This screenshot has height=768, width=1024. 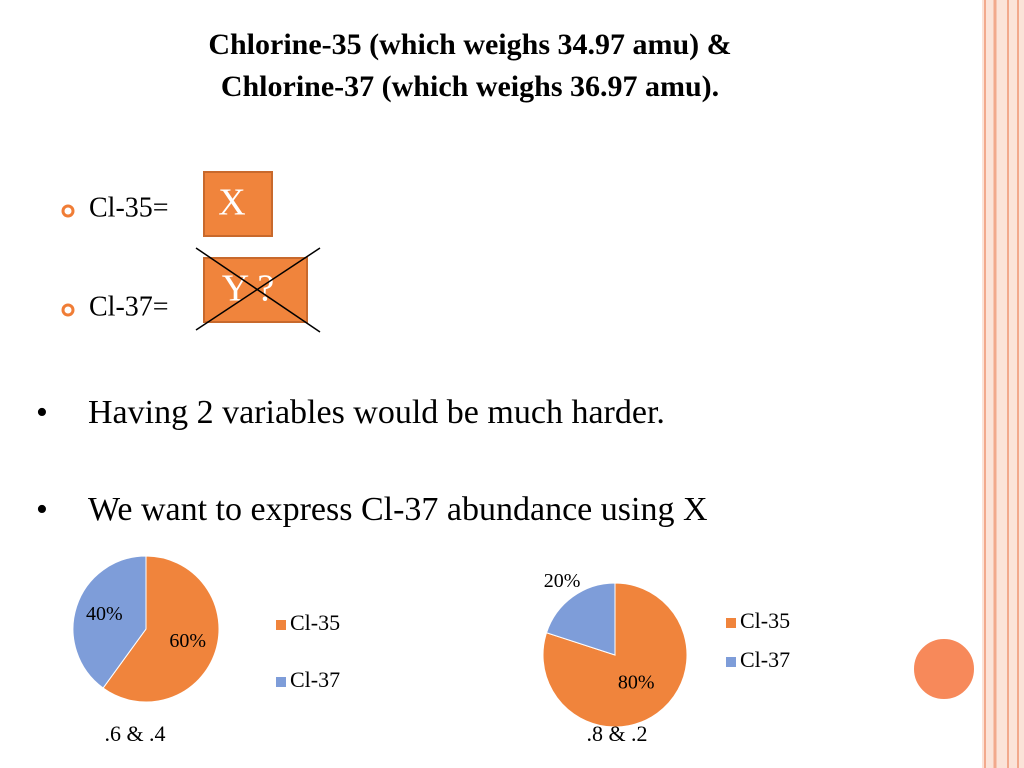 What do you see at coordinates (636, 683) in the screenshot?
I see `data-label: 80%` at bounding box center [636, 683].